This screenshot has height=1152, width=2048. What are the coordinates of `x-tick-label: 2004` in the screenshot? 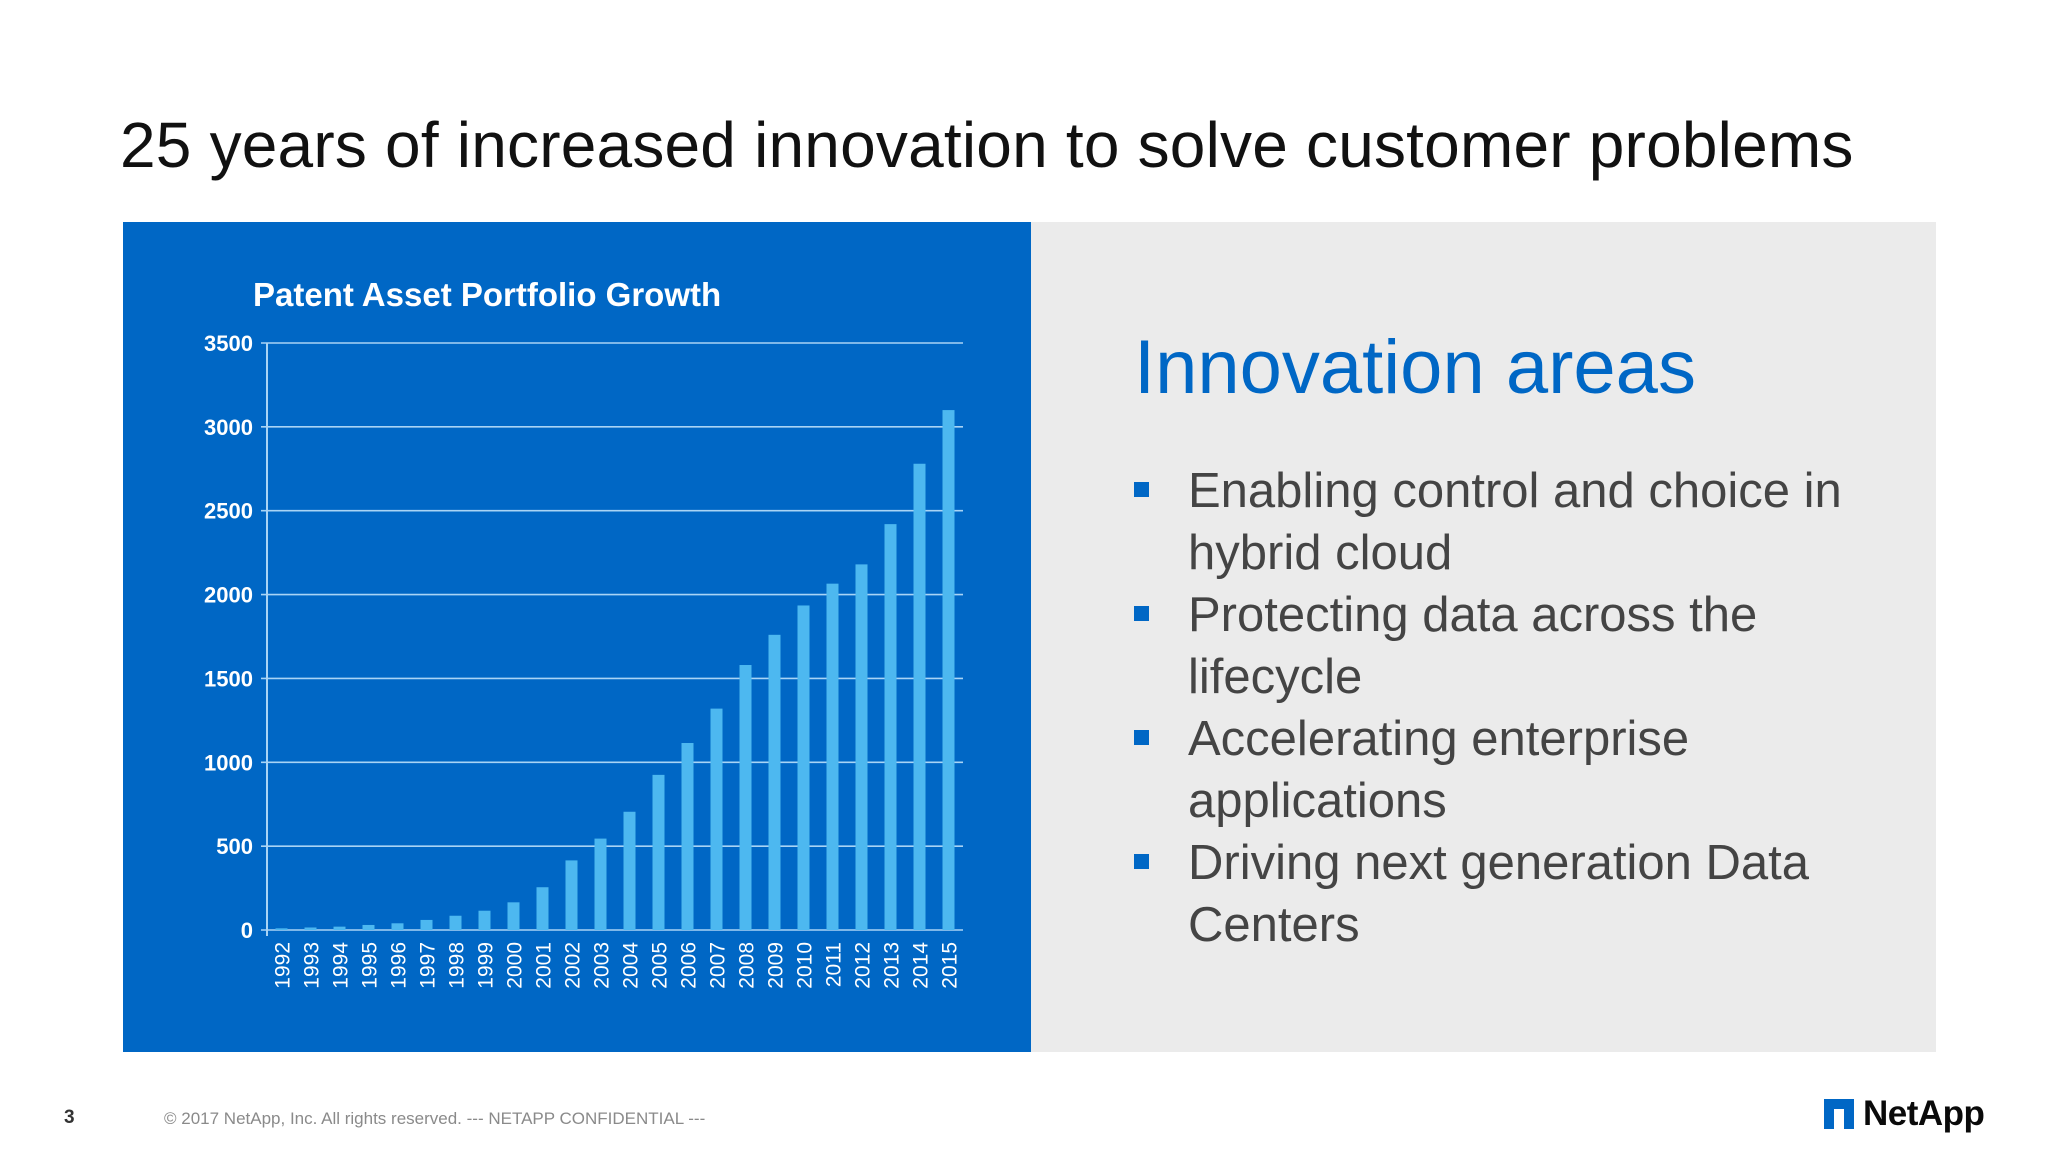 It's located at (631, 965).